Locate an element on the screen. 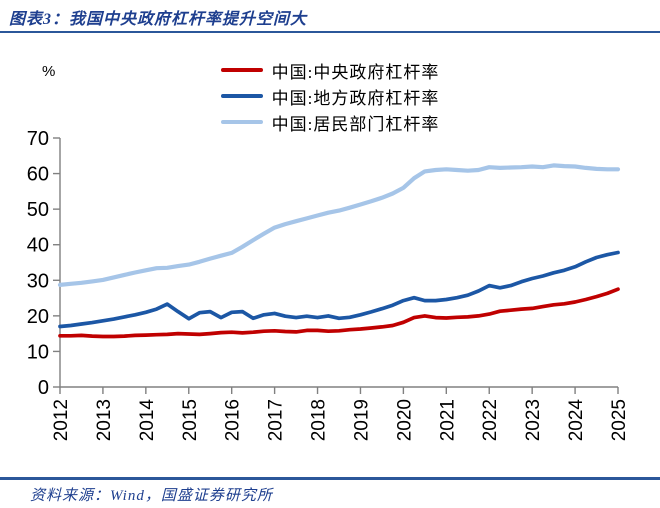 The image size is (660, 508). y-tick-label: 20 is located at coordinates (38, 317).